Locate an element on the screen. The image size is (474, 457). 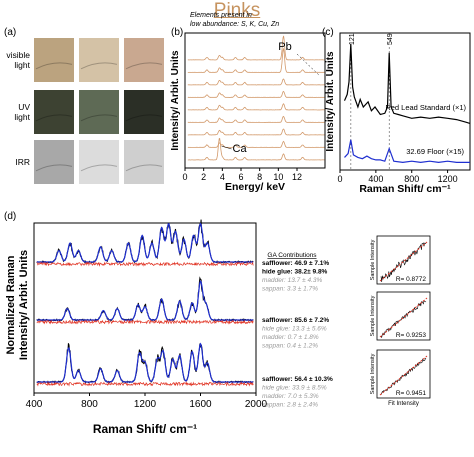
contribution-sappan: sappan: 0.4 ± 1.2% is located at coordinates (290, 346).